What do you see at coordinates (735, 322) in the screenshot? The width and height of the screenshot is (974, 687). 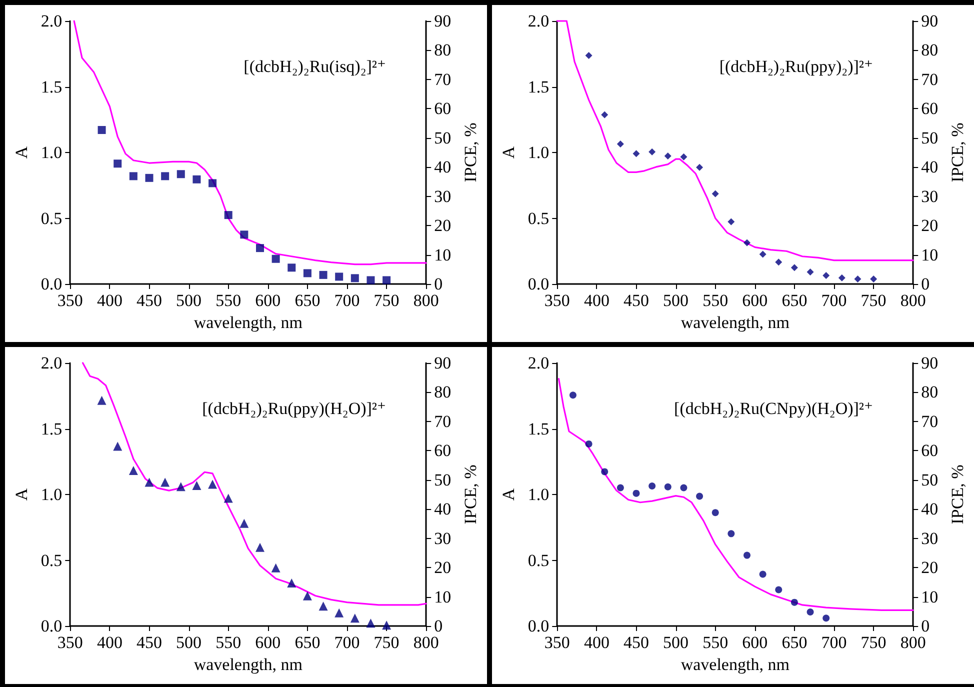 I see `x-axis-title: wavelength, nm` at bounding box center [735, 322].